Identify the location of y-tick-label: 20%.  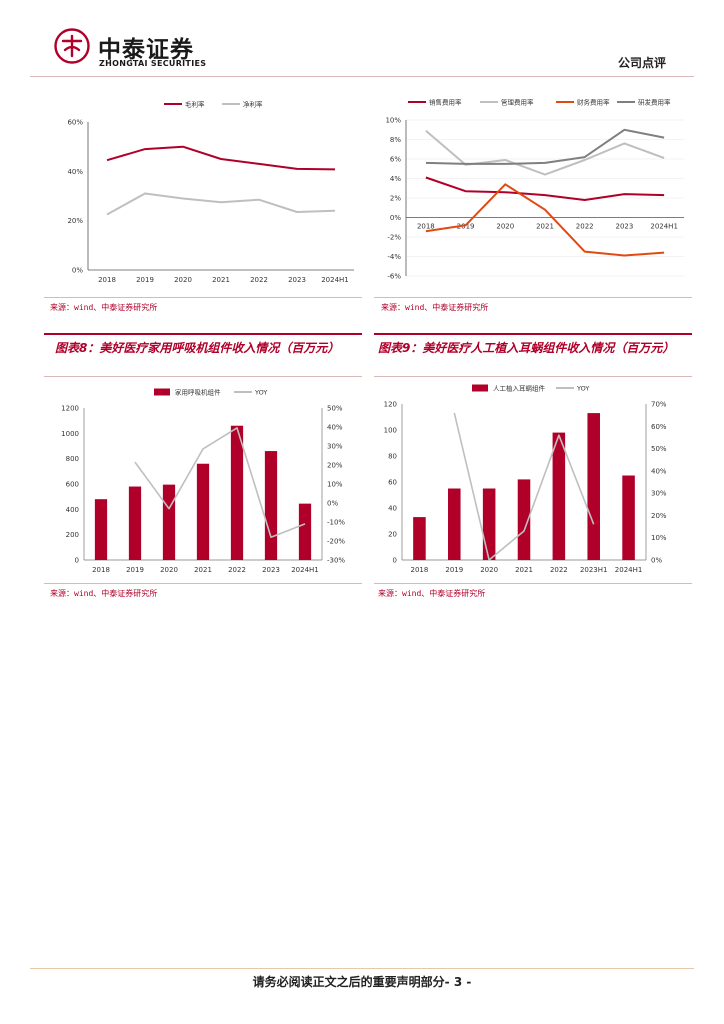
(75, 221).